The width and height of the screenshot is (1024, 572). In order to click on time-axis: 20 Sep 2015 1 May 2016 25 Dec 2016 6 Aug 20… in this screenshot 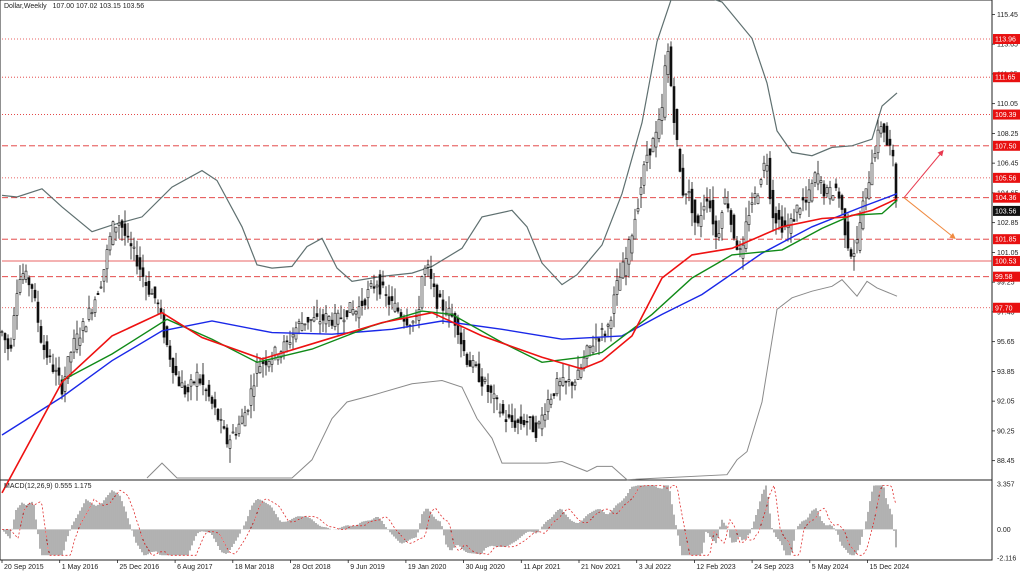, I will do `click(455, 565)`.